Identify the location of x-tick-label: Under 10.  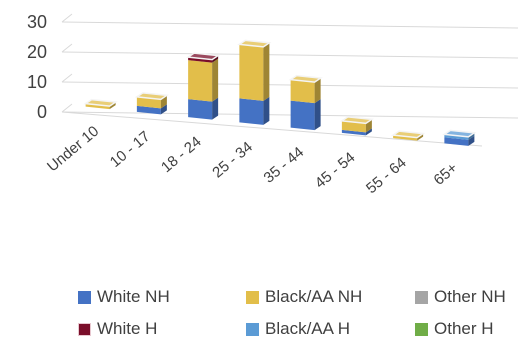
(73, 149).